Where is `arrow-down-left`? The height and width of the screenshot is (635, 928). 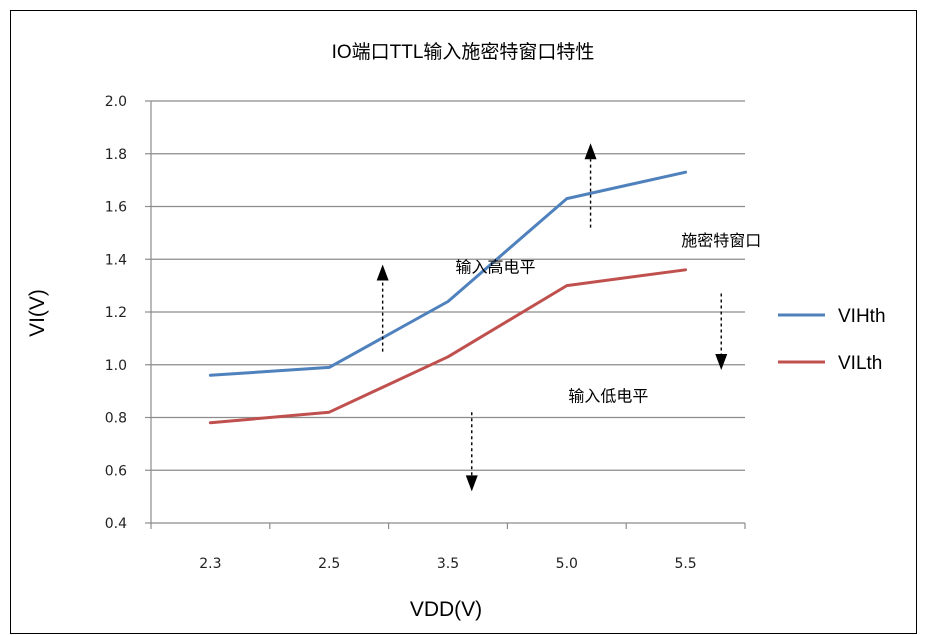 arrow-down-left is located at coordinates (471, 452).